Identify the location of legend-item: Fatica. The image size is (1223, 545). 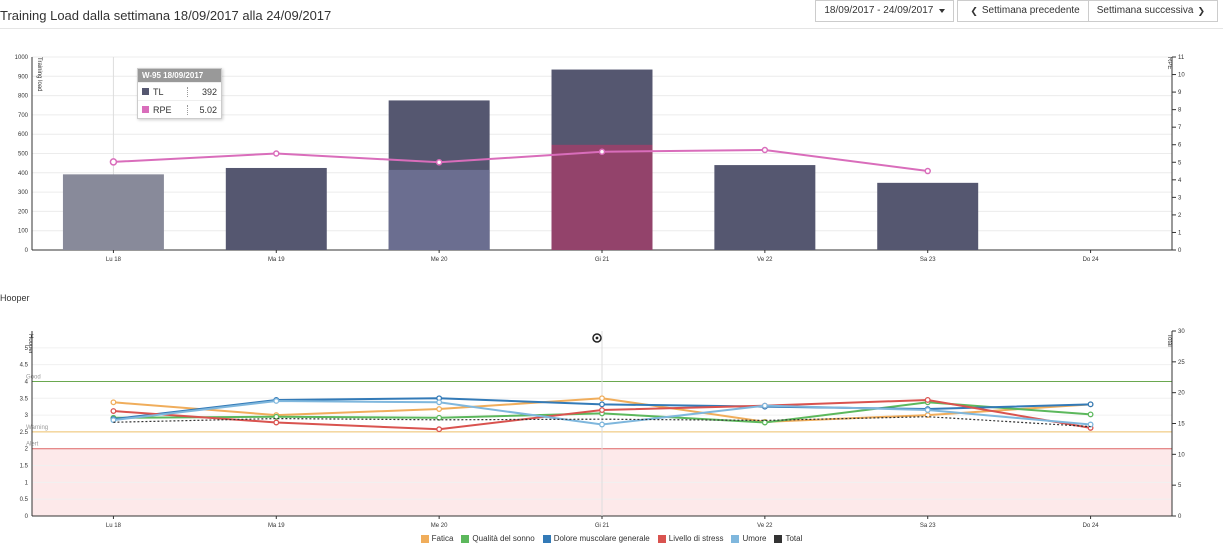
(437, 538).